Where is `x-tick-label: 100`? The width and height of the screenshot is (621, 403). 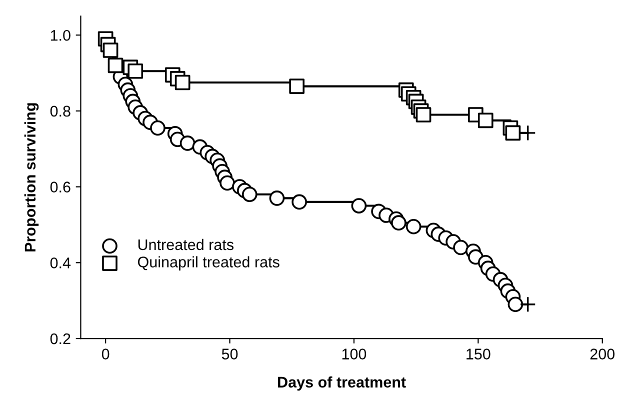
x-tick-label: 100 is located at coordinates (354, 354).